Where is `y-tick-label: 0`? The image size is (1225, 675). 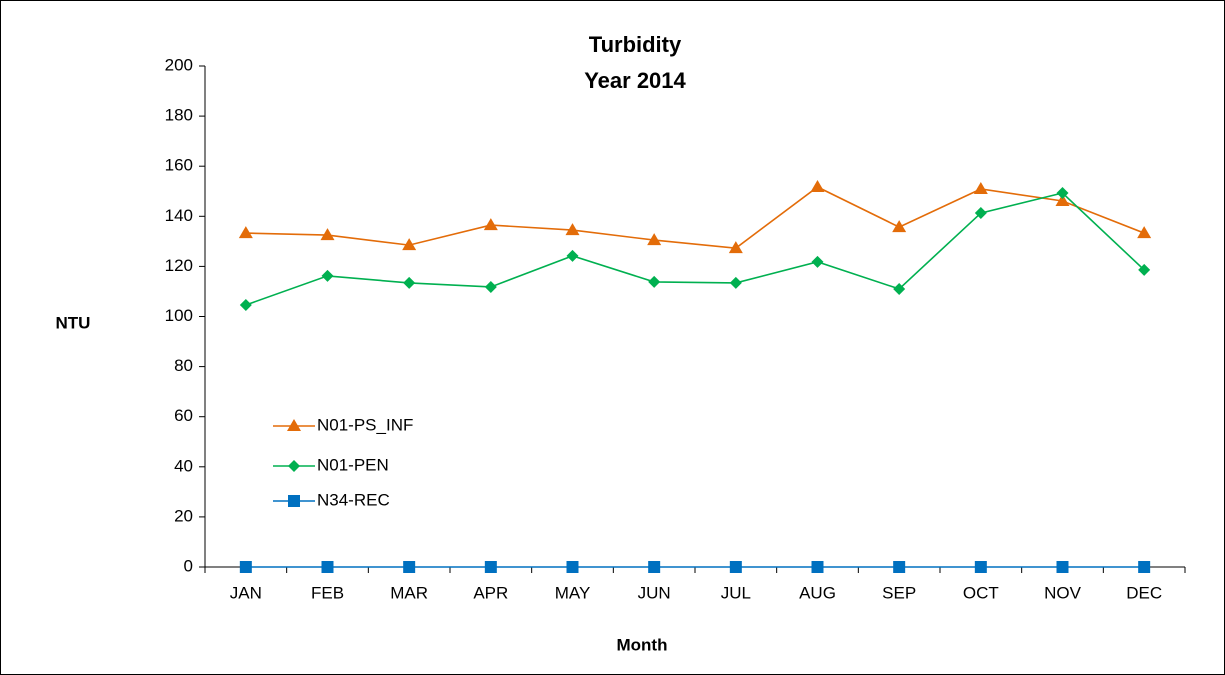
y-tick-label: 0 is located at coordinates (188, 565).